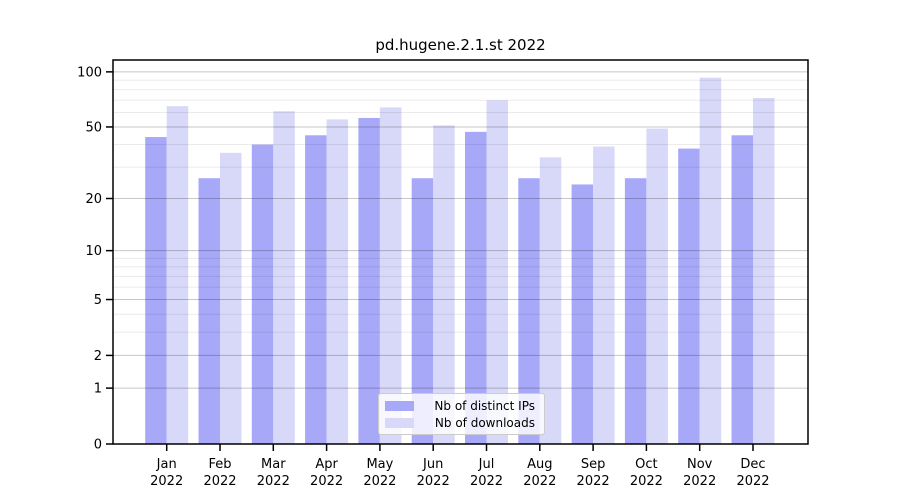 This screenshot has width=900, height=500. Describe the element at coordinates (399, 422) in the screenshot. I see `legend-swatch-downloads-icon` at that location.